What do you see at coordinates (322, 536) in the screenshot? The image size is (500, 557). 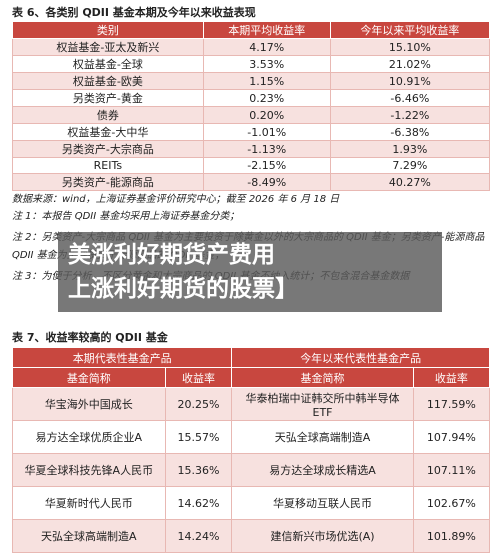 I see `table-cell: 建信新兴市场优选(A)` at bounding box center [322, 536].